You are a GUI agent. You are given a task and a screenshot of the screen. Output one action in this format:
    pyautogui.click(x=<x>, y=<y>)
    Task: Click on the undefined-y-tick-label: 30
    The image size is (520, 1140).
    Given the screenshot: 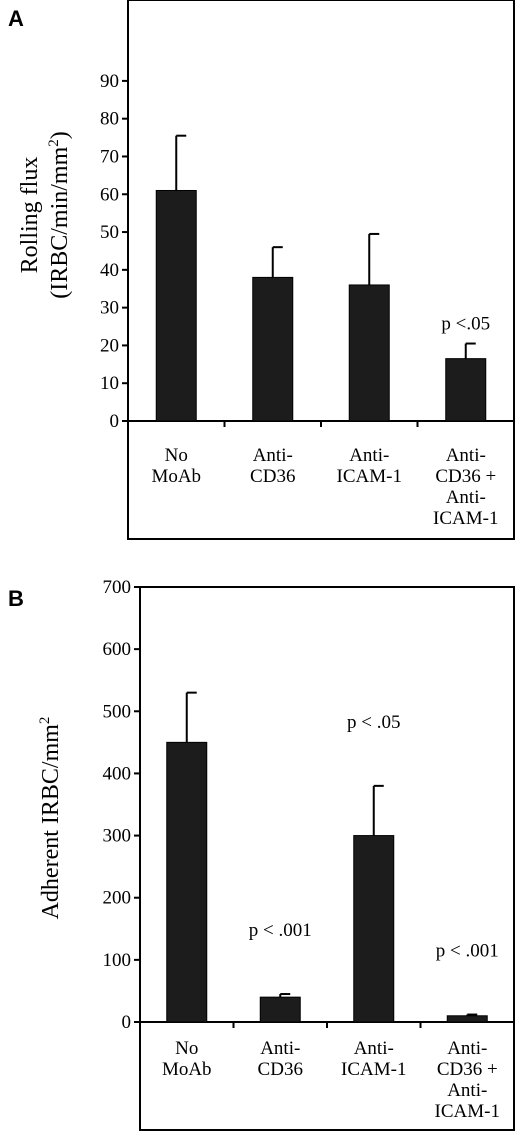 What is the action you would take?
    pyautogui.click(x=109, y=308)
    